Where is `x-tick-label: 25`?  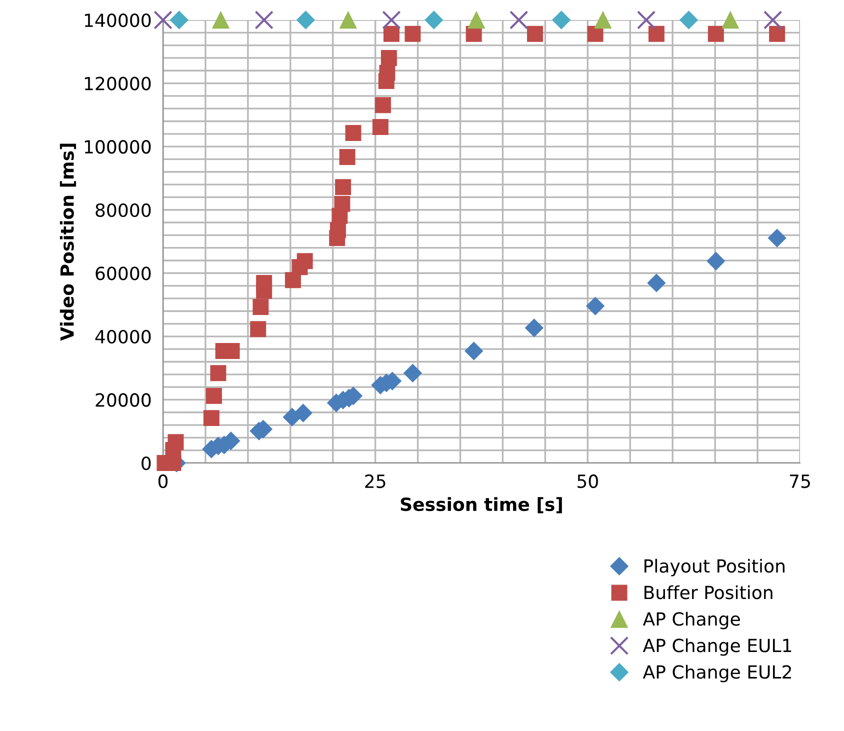 x-tick-label: 25 is located at coordinates (375, 481).